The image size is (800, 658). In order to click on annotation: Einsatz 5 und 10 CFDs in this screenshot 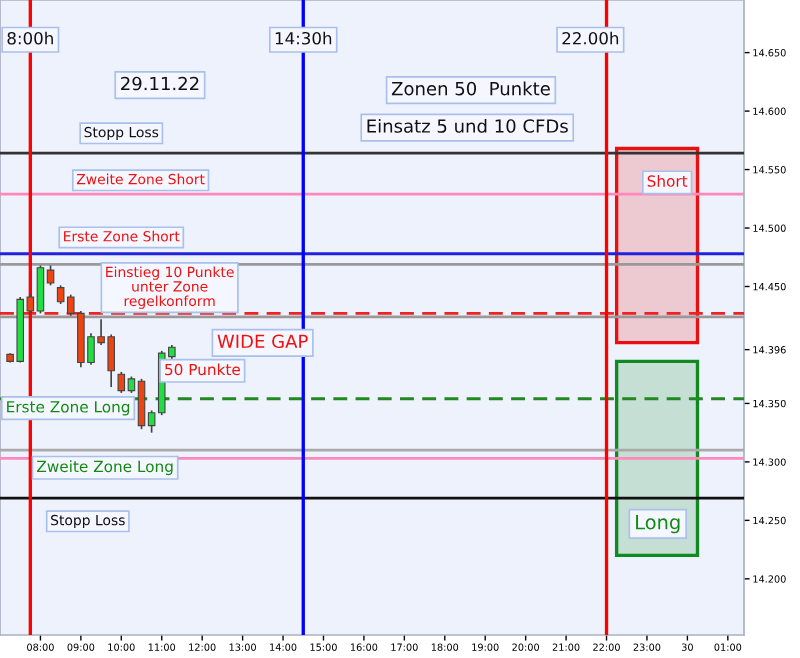, I will do `click(467, 125)`.